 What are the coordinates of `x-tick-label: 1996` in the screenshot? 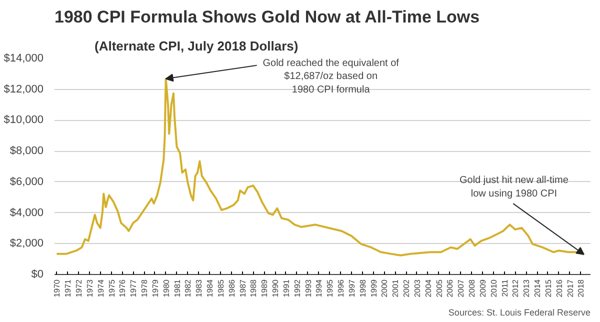 It's located at (341, 288).